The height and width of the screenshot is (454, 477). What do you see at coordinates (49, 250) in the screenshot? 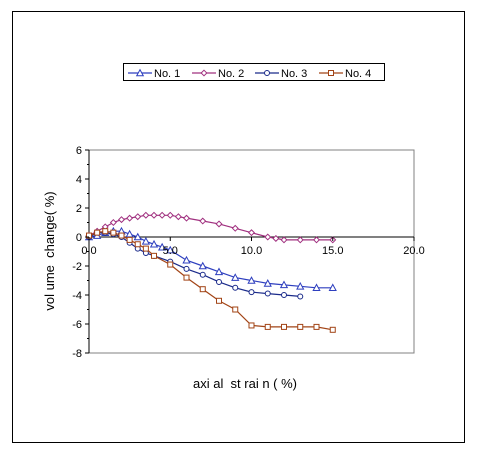
I see `y-axis-label: vol ume change( %)` at bounding box center [49, 250].